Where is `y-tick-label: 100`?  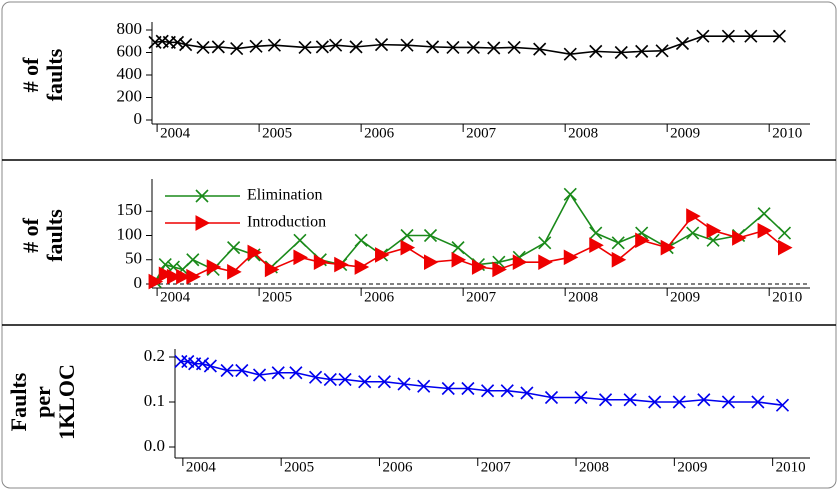 y-tick-label: 100 is located at coordinates (130, 233).